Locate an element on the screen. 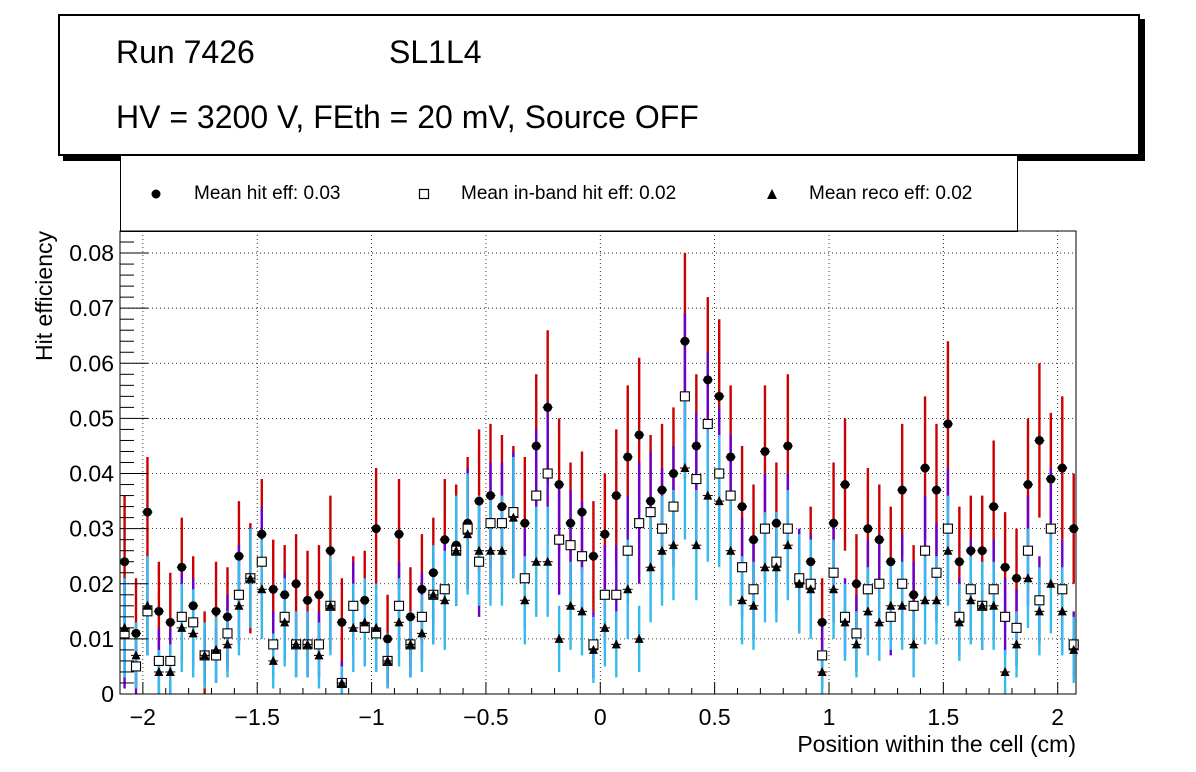 This screenshot has width=1196, height=772. x-tick-label: −1 is located at coordinates (371, 717).